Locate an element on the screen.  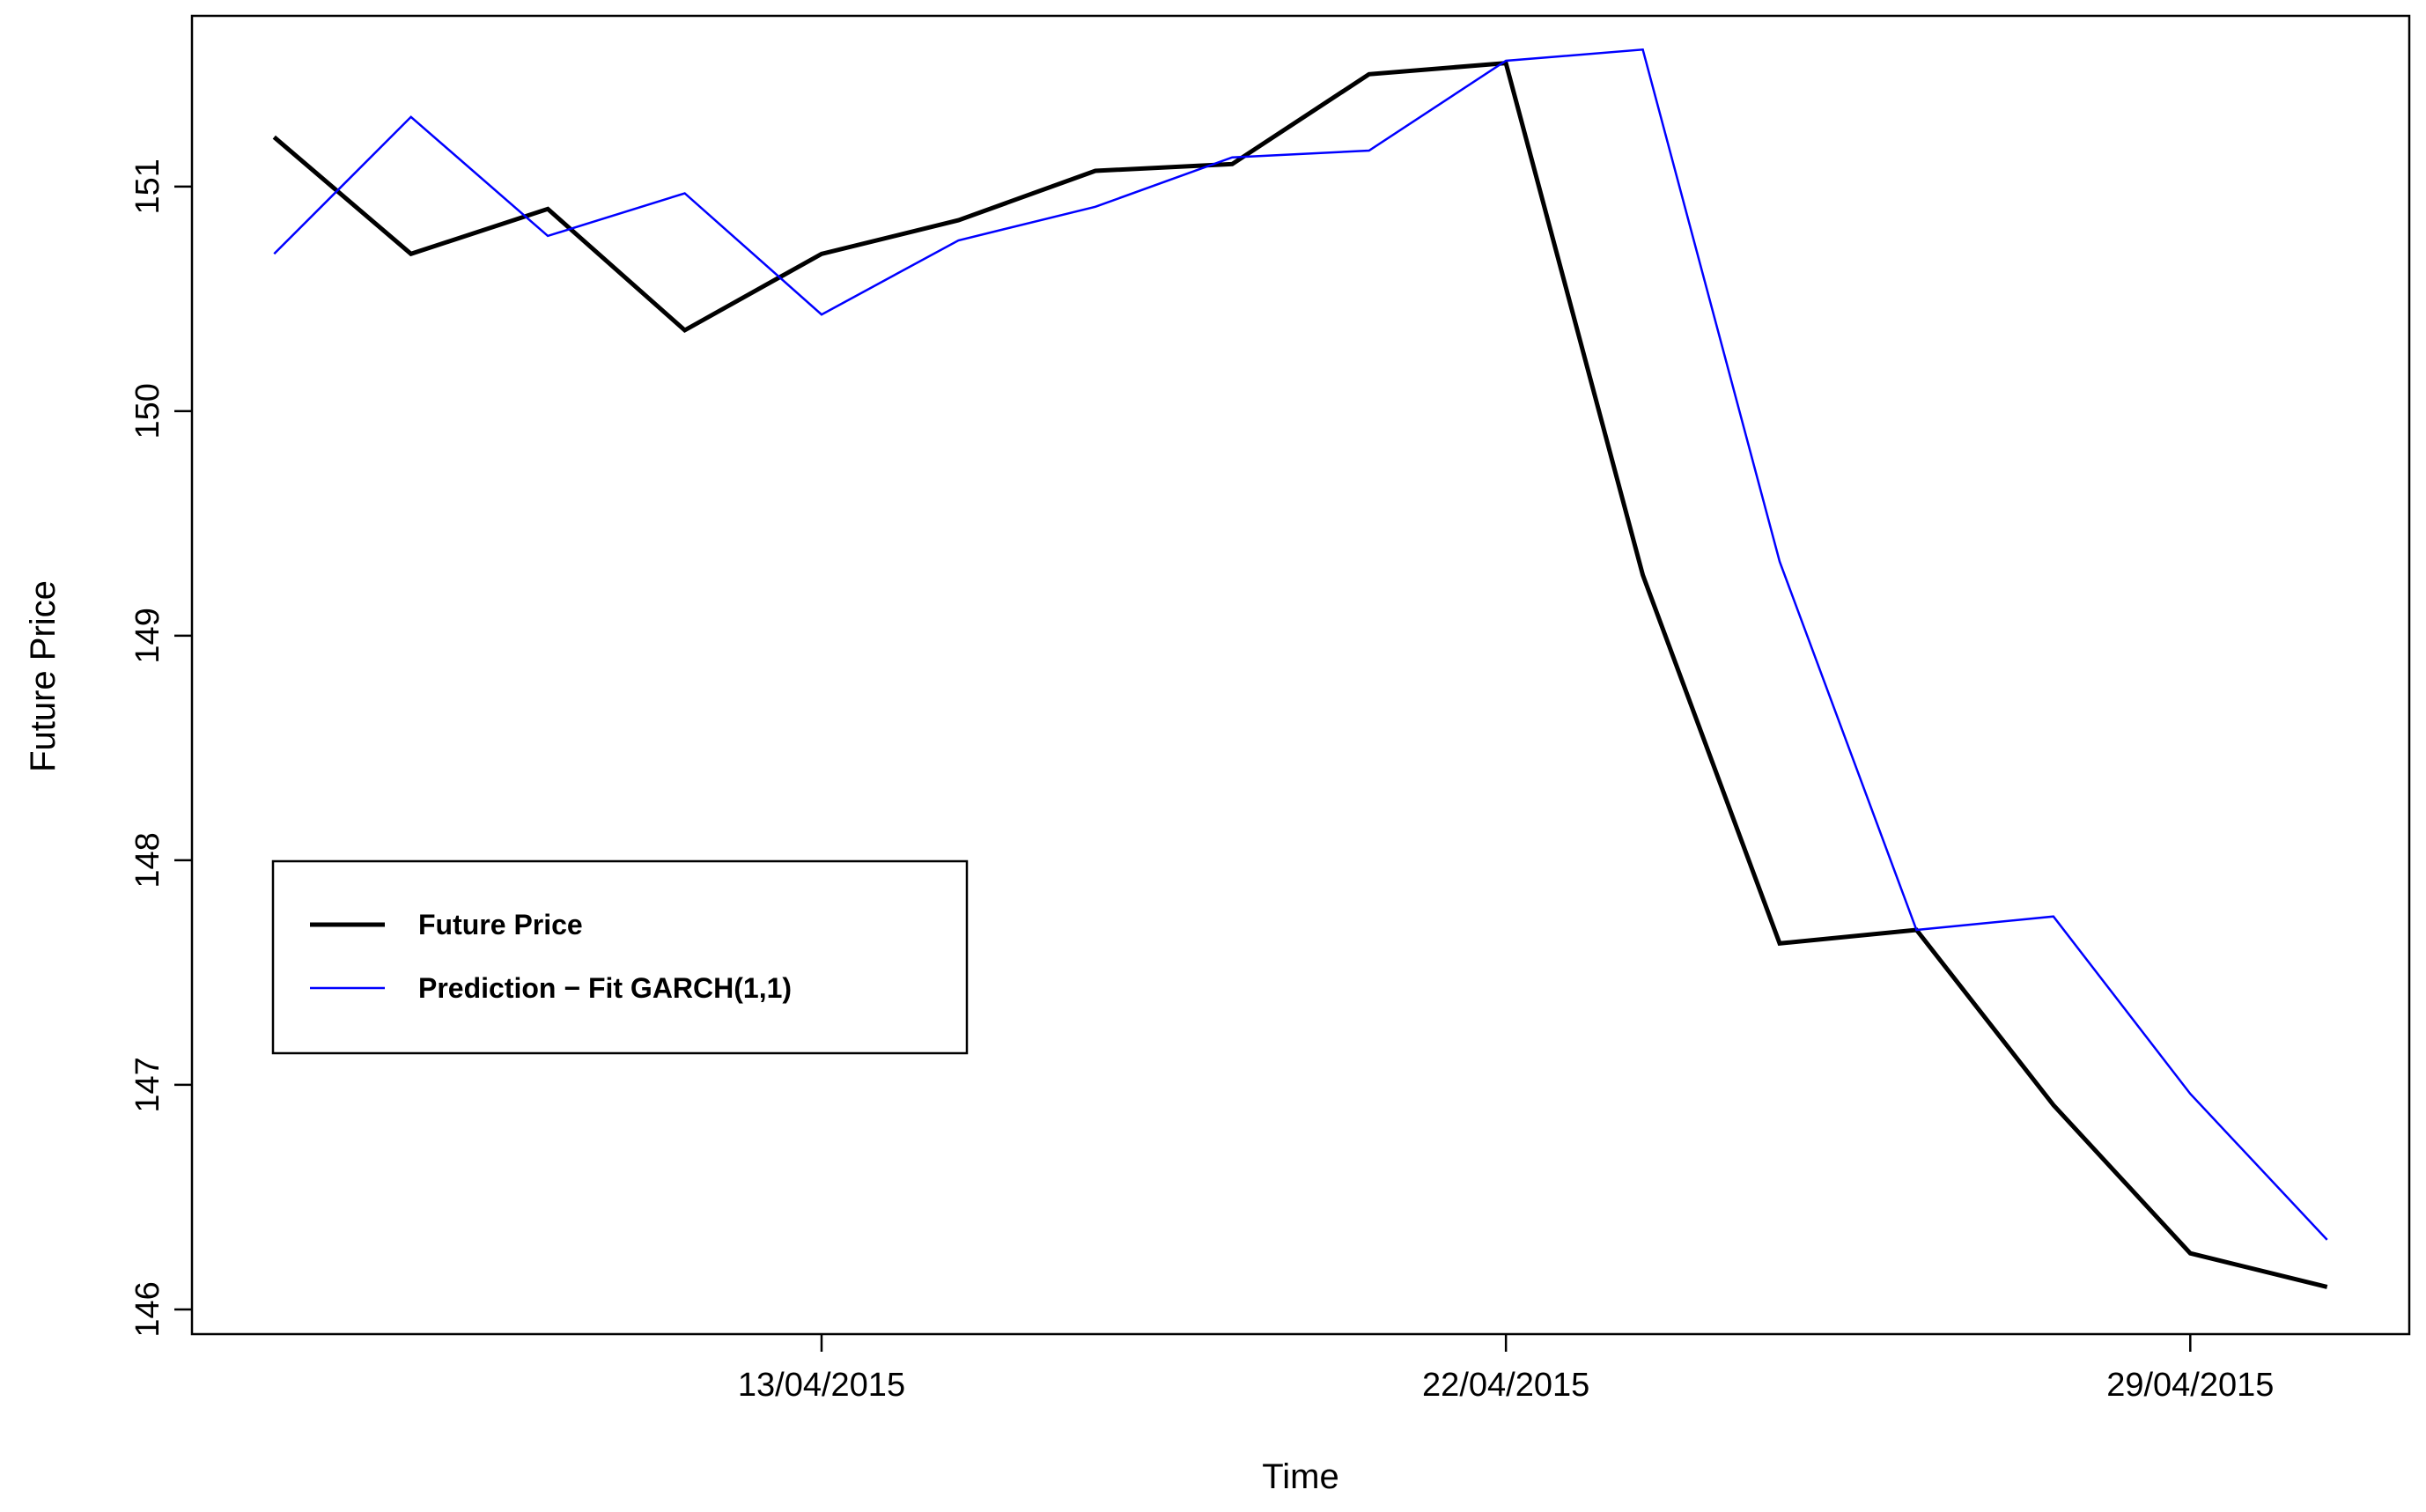
x-tick-label: 22/04/2015 is located at coordinates (1505, 1385).